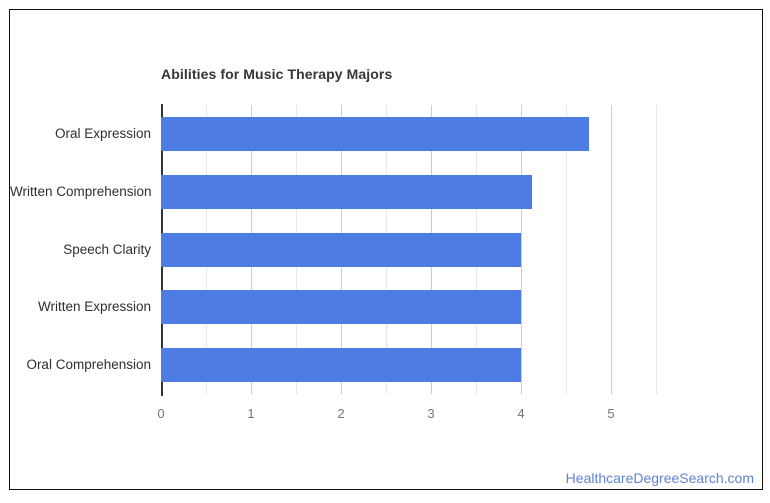 The image size is (770, 503). Describe the element at coordinates (341, 307) in the screenshot. I see `bar-written-expression` at that location.